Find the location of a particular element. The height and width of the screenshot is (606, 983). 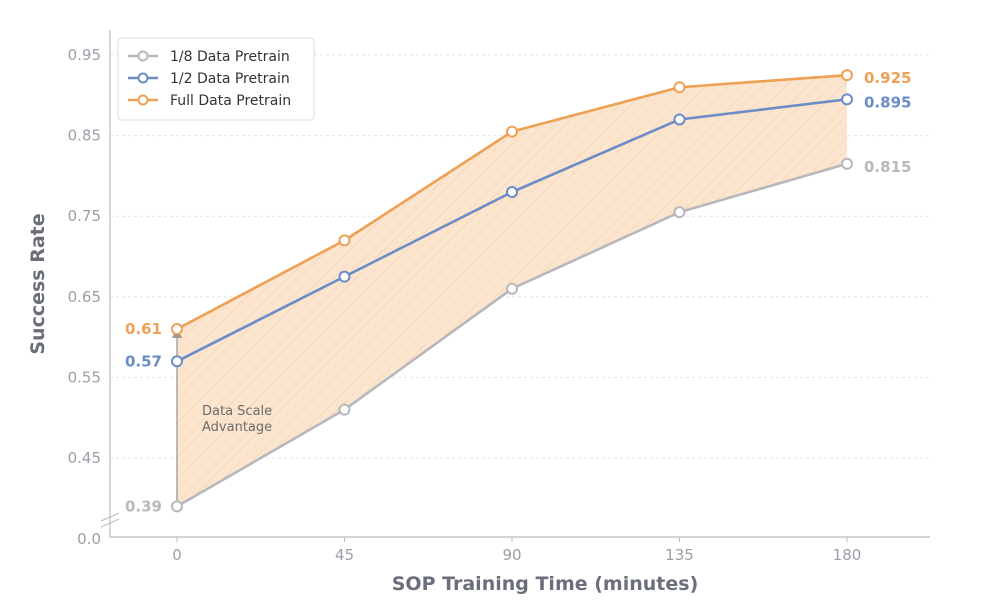

x-tick-labels: 0 45 90 135 180 is located at coordinates (516, 550).